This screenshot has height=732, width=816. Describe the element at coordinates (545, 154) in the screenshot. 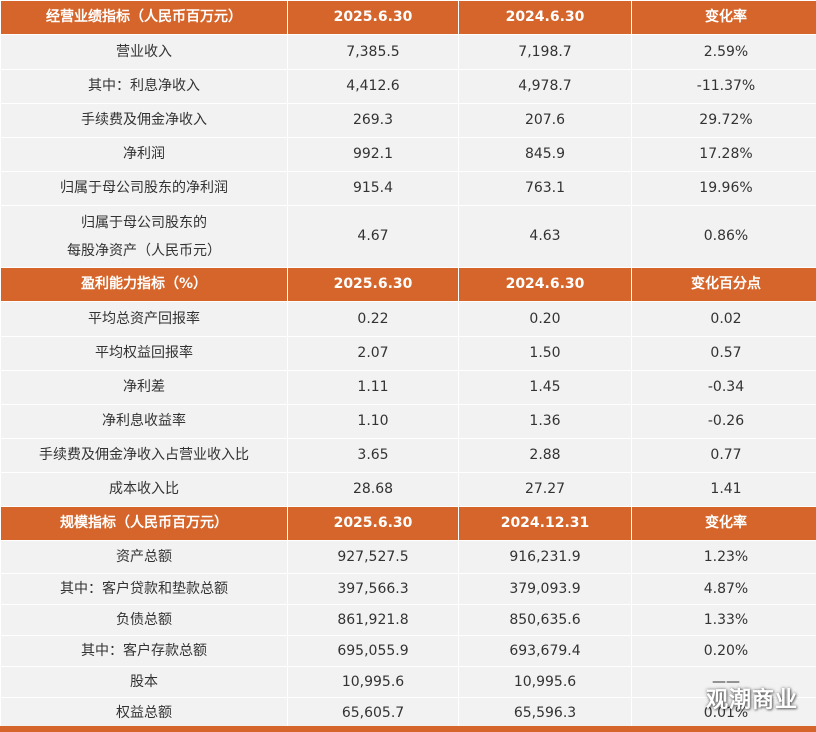

I see `metric-value: 845.9` at that location.